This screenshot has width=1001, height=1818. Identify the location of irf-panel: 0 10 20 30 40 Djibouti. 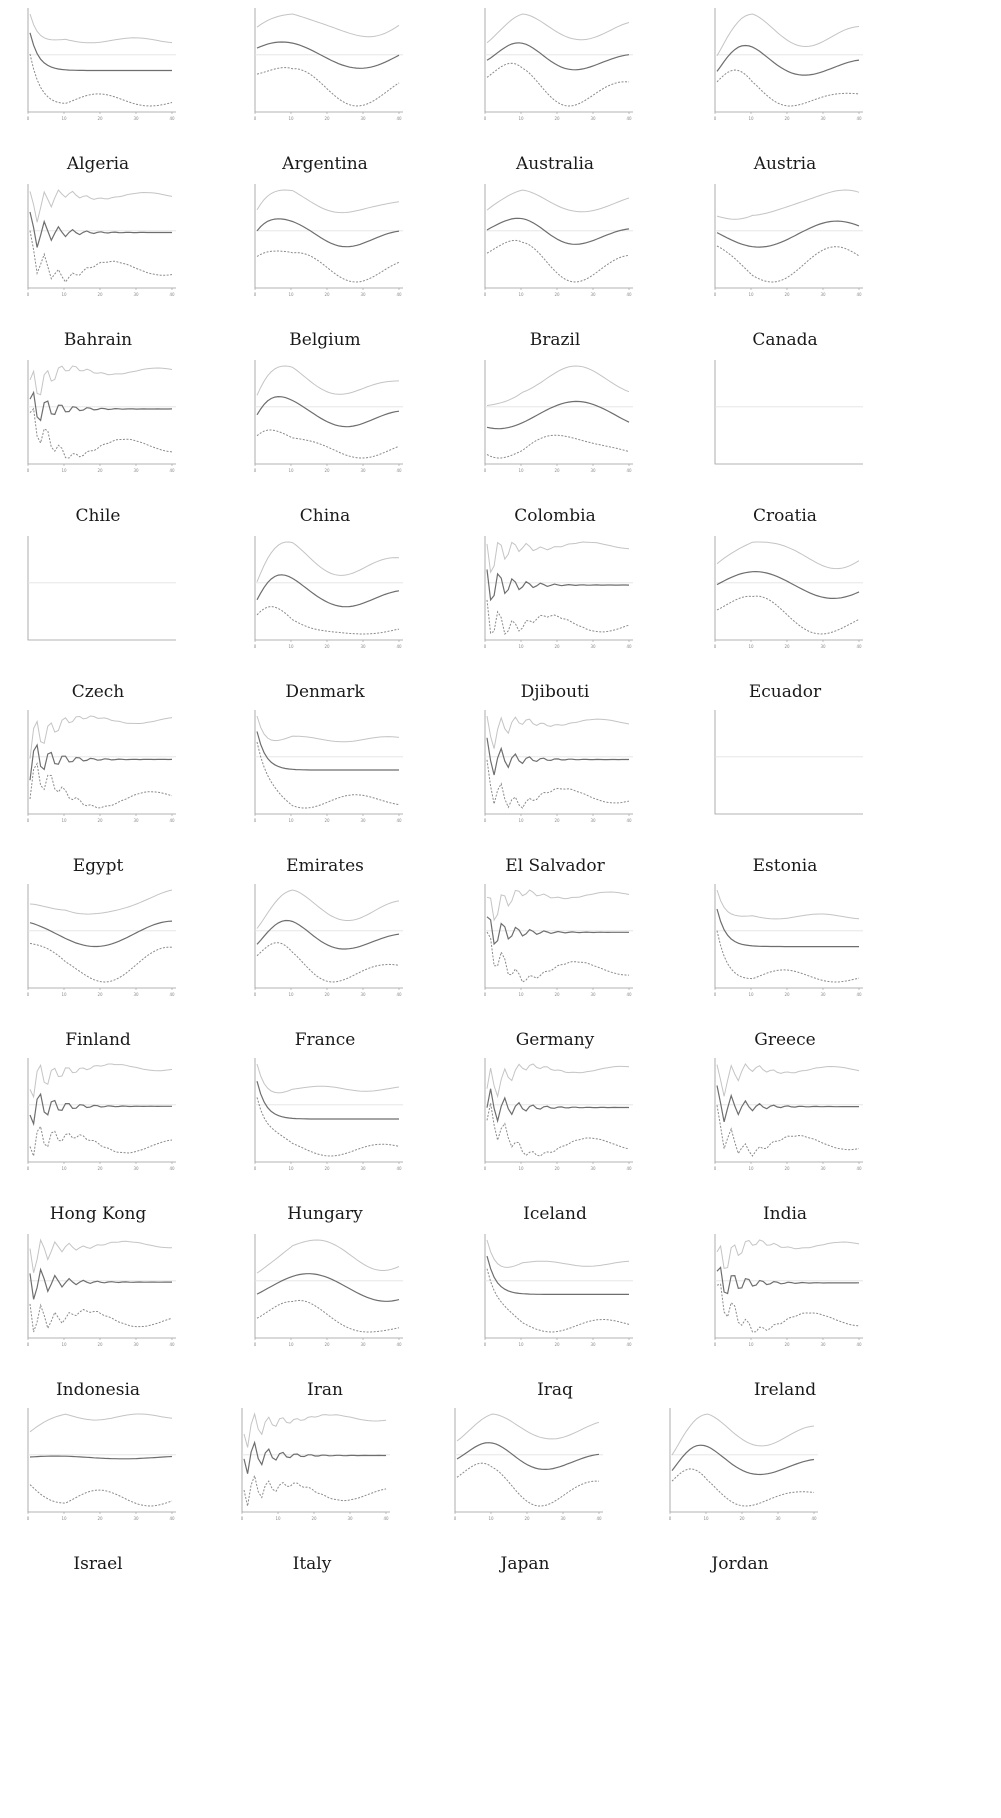
(555, 617).